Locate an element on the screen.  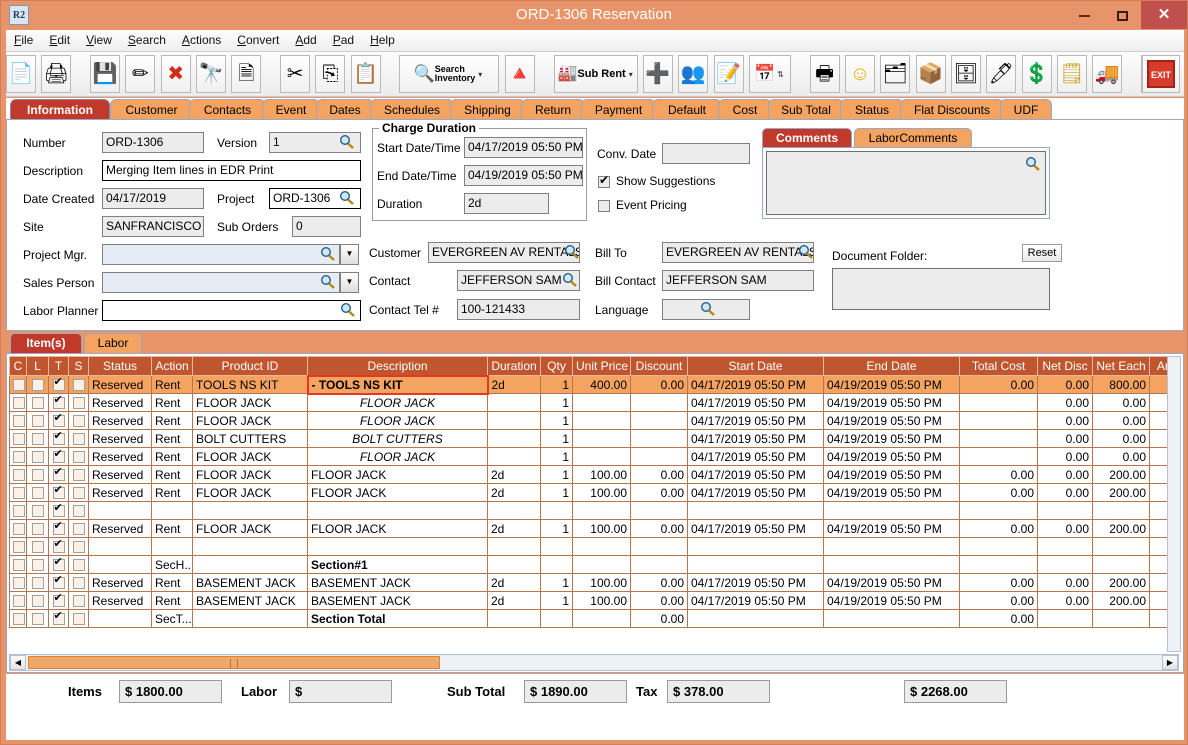
cell-discount: 0.00 is located at coordinates (659, 528).